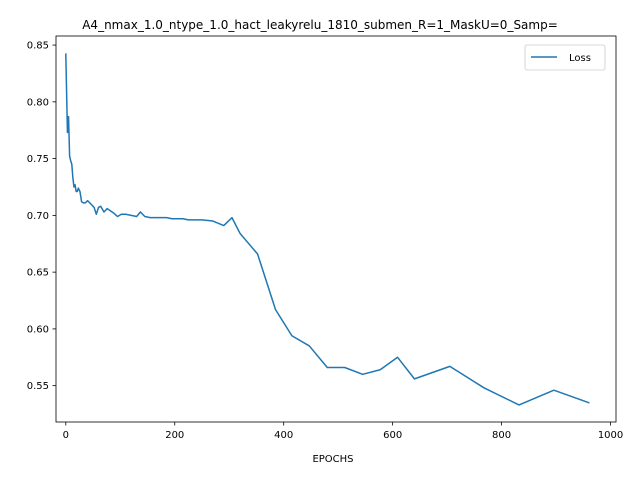 Image resolution: width=640 pixels, height=480 pixels. I want to click on x-tick-label: 800, so click(501, 435).